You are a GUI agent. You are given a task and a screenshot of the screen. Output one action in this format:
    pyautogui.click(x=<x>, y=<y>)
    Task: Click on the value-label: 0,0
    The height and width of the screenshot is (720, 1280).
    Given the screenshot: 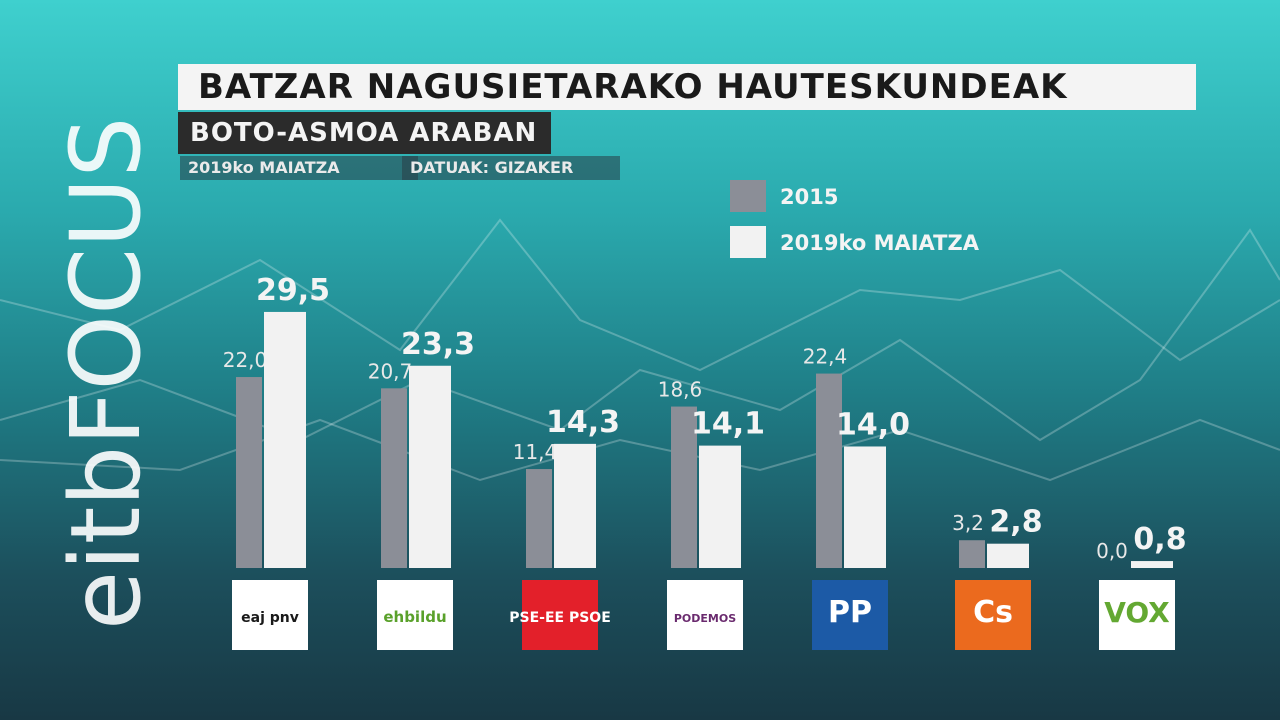 What is the action you would take?
    pyautogui.click(x=1112, y=551)
    